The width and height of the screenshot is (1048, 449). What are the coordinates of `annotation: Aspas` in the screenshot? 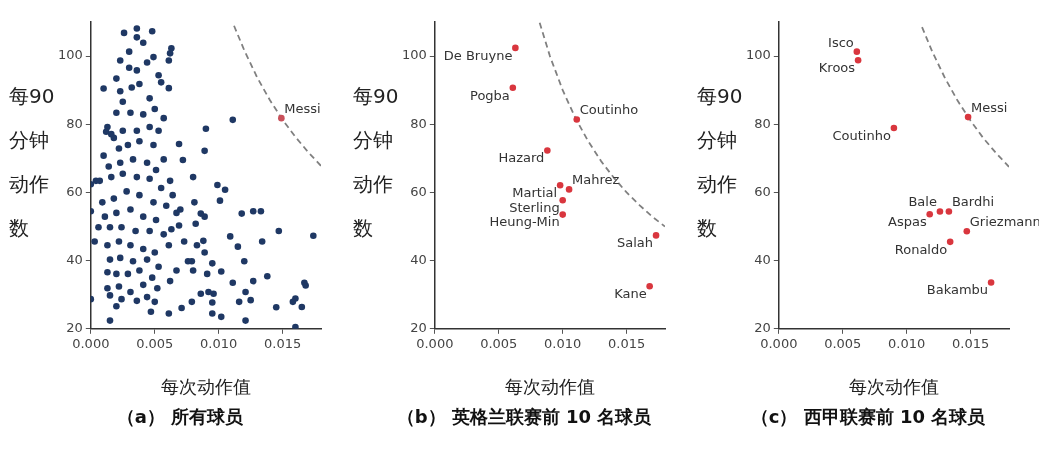 It's located at (907, 222).